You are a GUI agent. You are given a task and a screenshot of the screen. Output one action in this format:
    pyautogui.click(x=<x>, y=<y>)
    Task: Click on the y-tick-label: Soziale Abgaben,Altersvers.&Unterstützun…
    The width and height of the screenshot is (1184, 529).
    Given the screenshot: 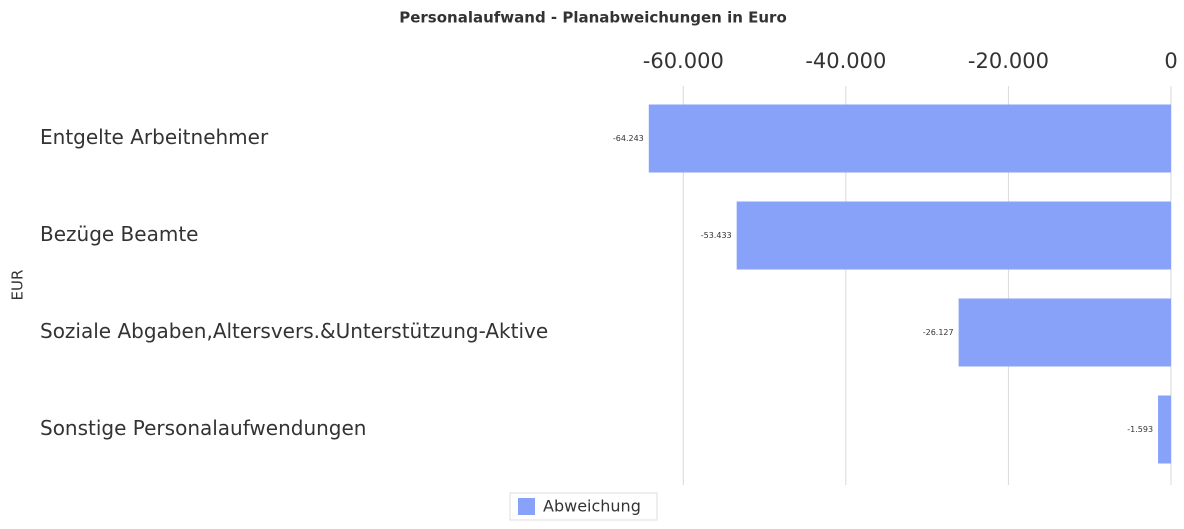 What is the action you would take?
    pyautogui.click(x=294, y=331)
    